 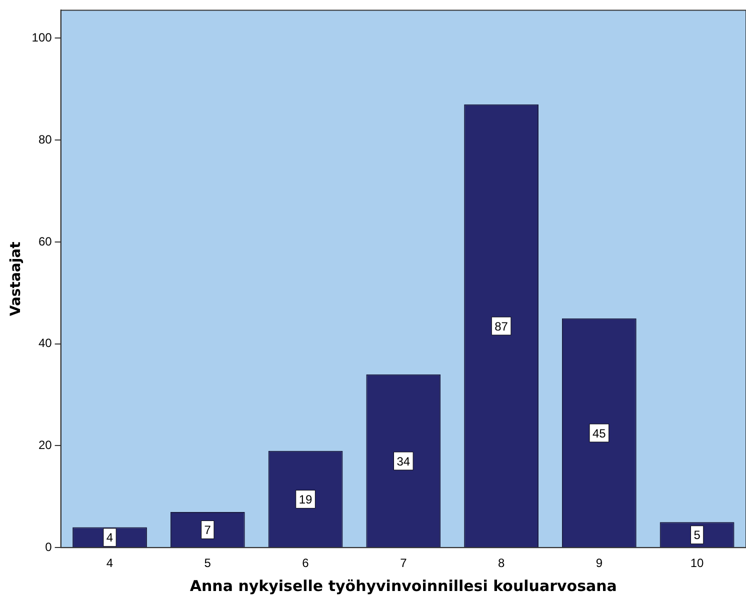 I want to click on x-tick-label: 5, so click(x=208, y=563).